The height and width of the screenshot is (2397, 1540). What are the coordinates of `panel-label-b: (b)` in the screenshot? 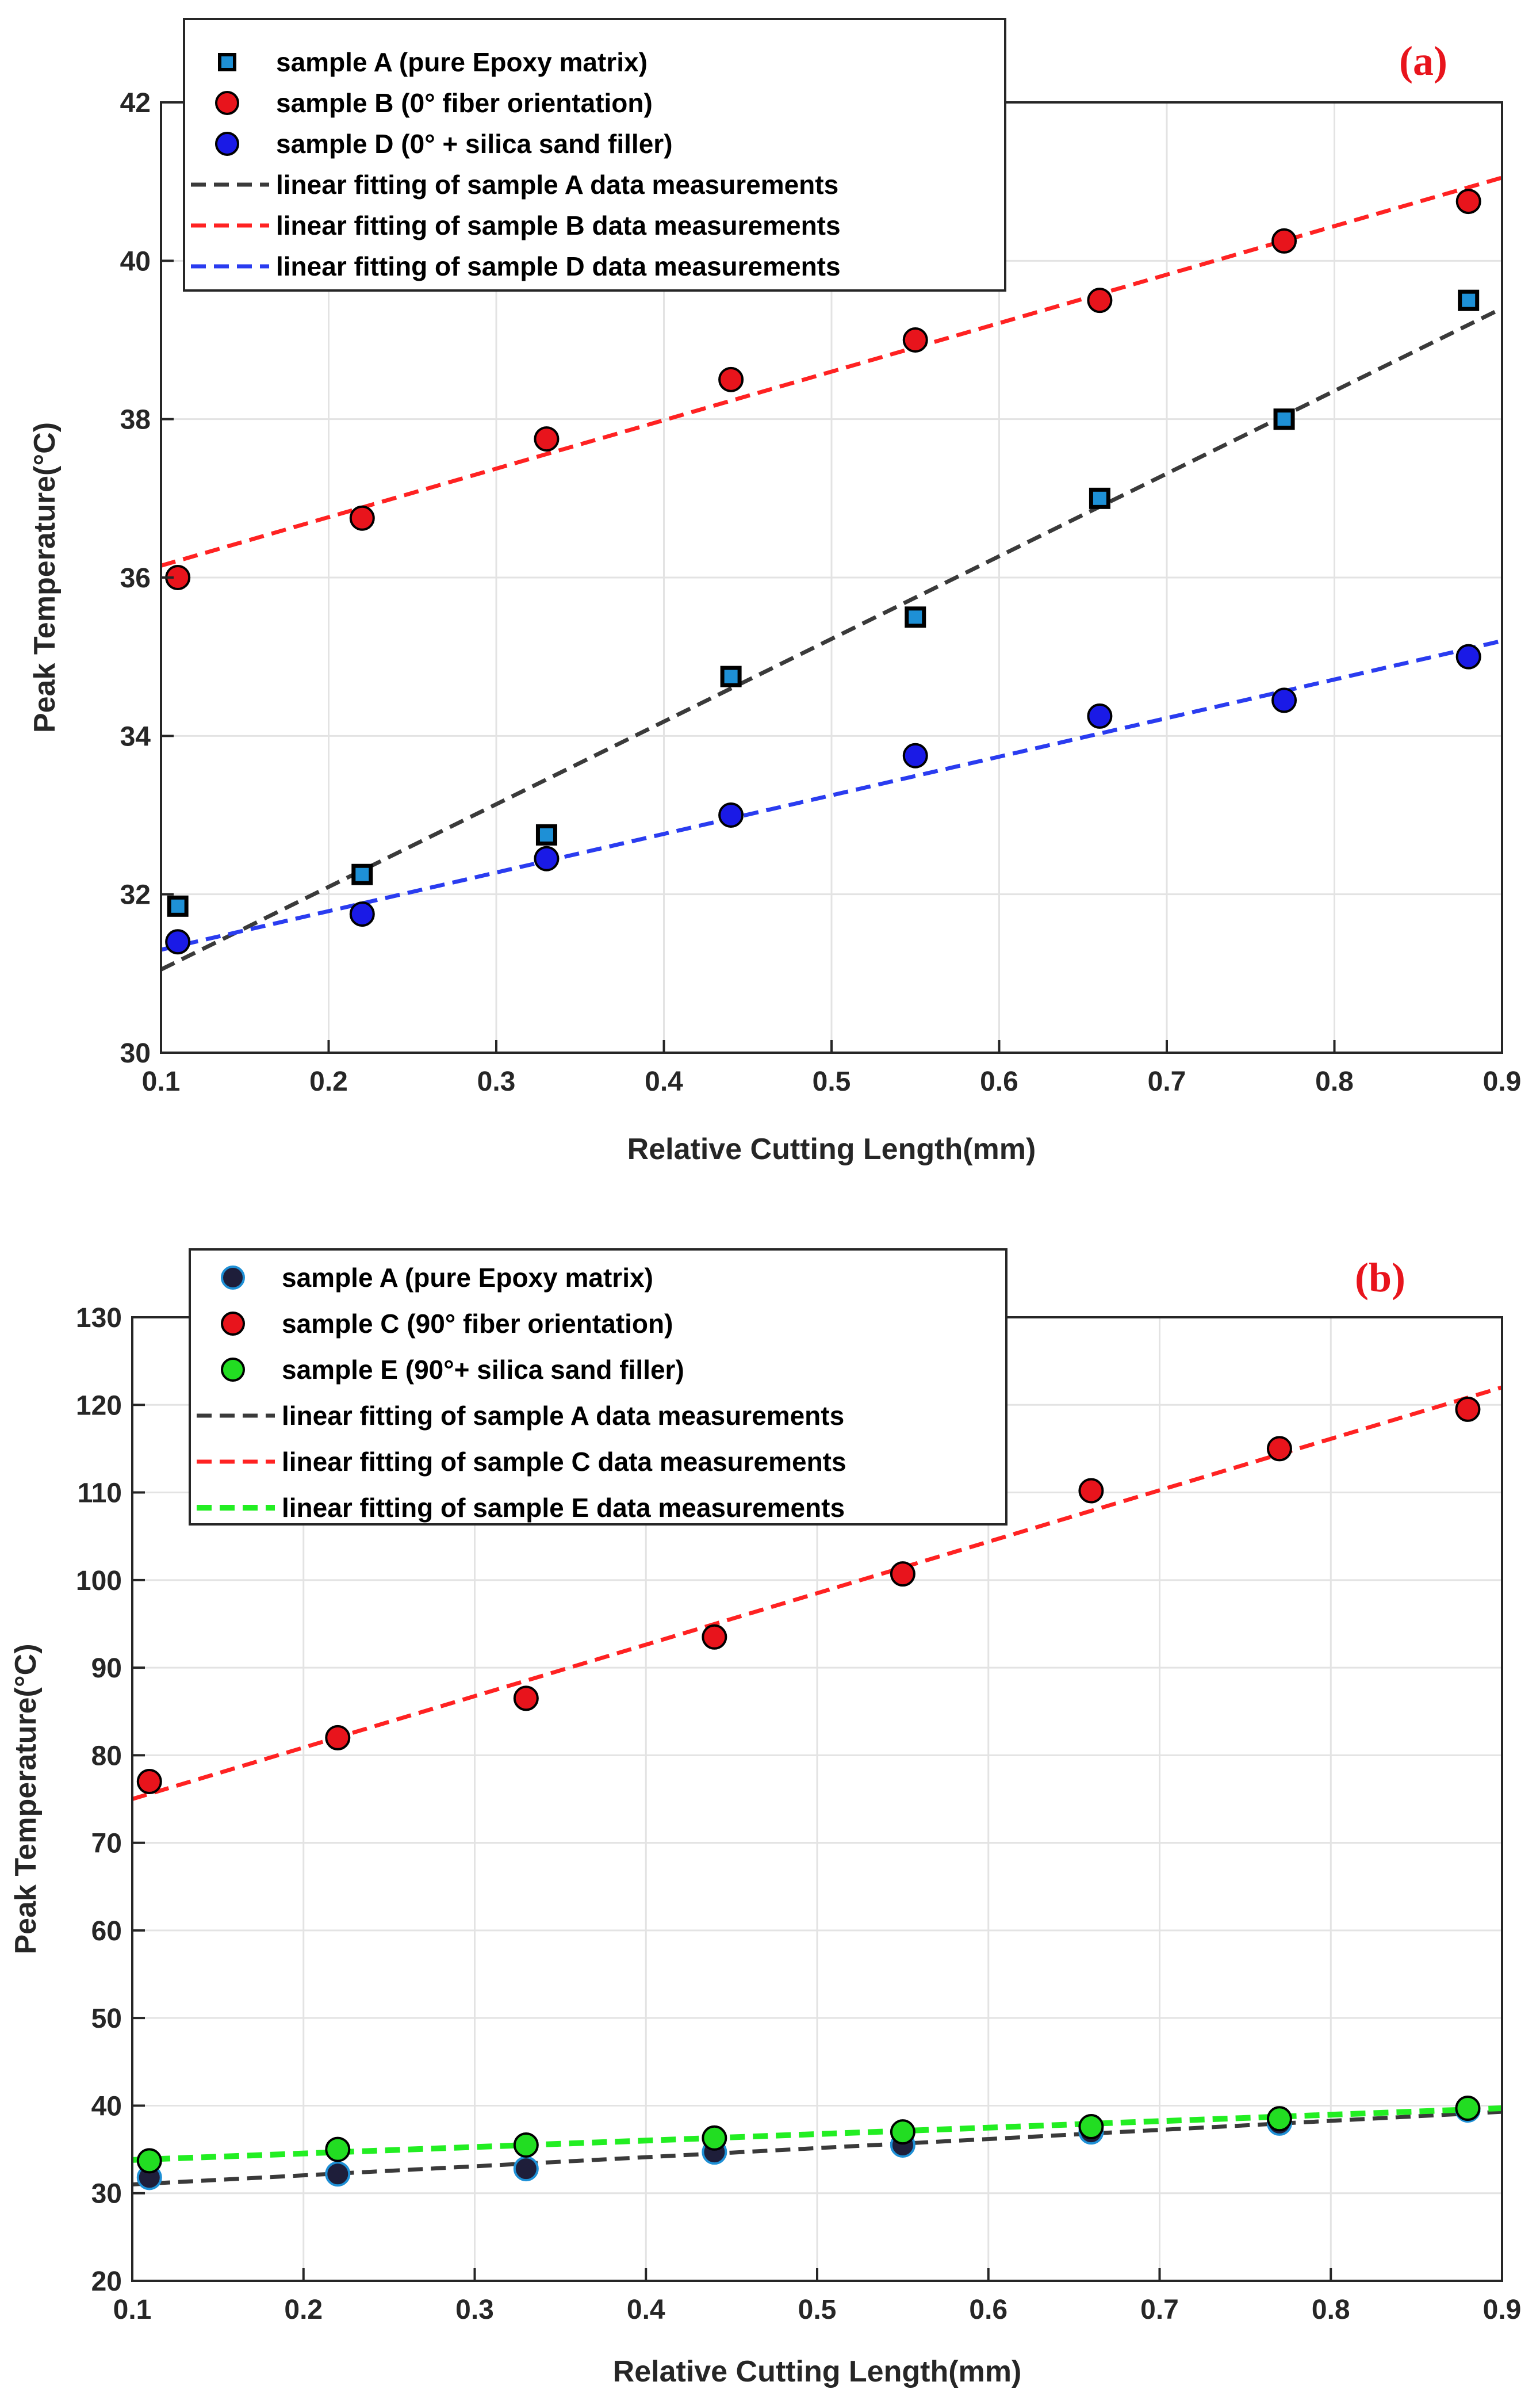 It's located at (1380, 1278).